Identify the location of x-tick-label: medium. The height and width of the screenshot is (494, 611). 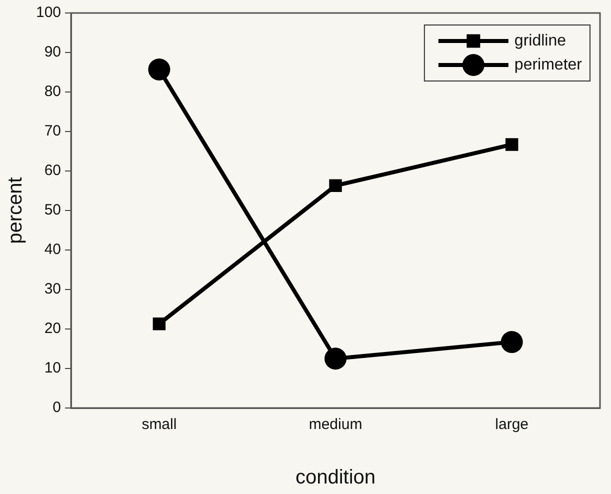
(335, 425).